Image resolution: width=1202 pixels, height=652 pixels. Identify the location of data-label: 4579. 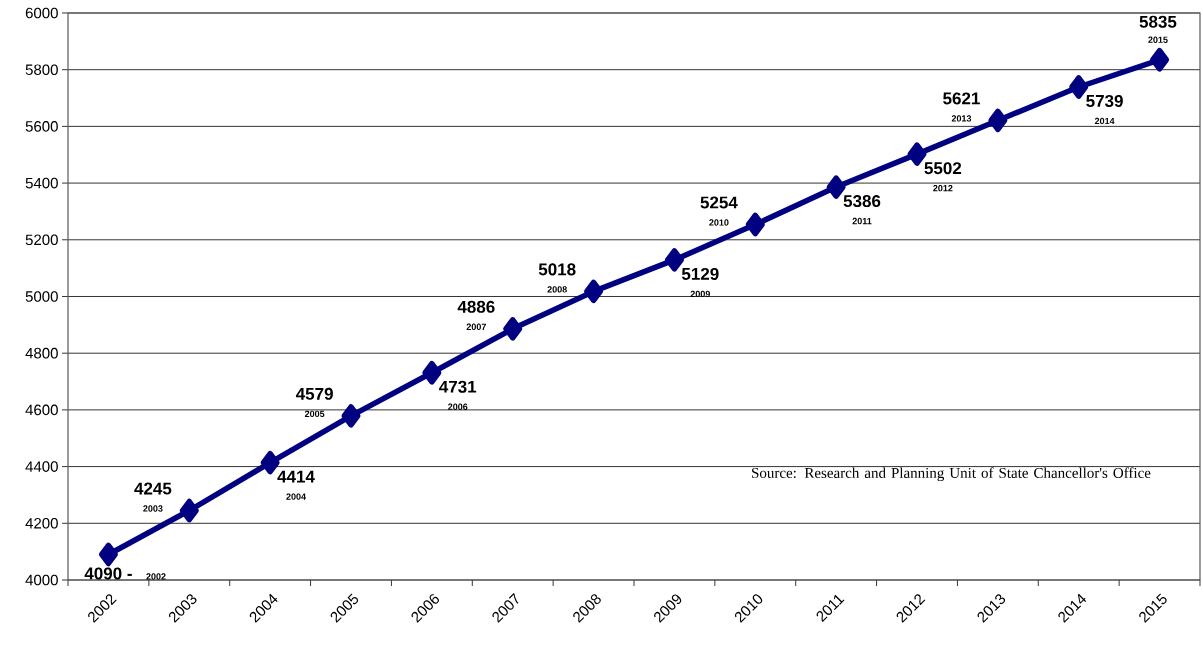
(314, 393).